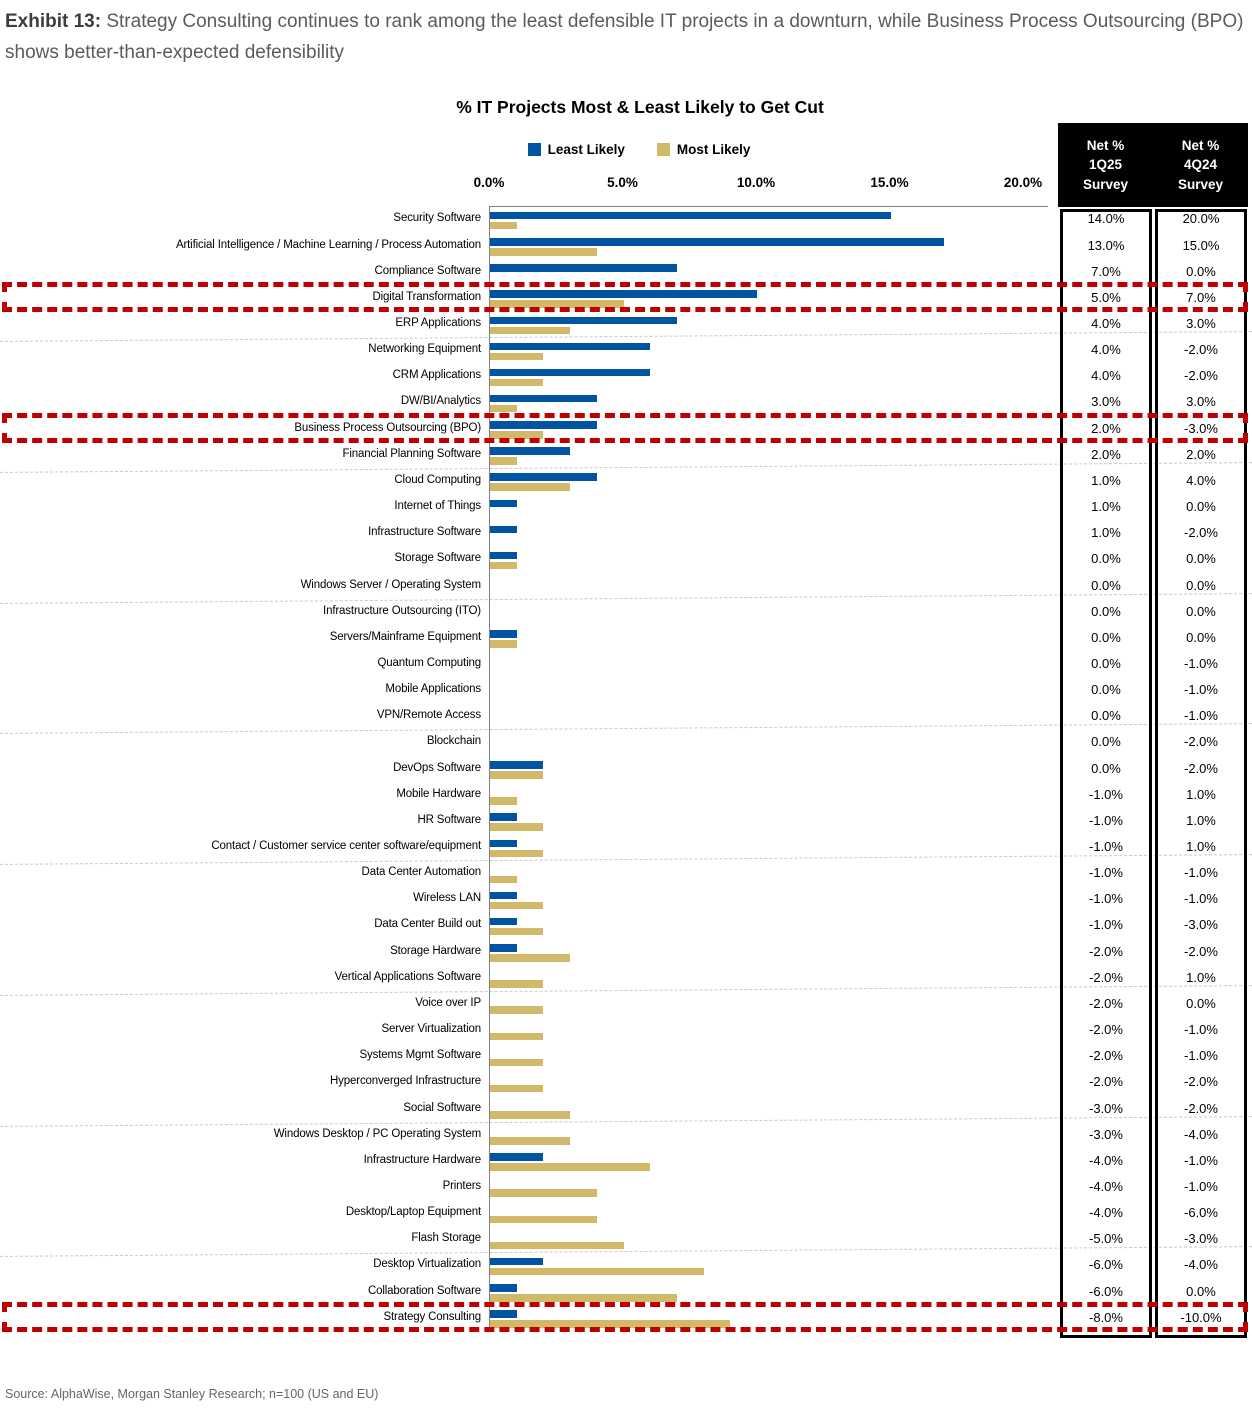 The image size is (1252, 1409). I want to click on category-label: Internet of Things, so click(437, 506).